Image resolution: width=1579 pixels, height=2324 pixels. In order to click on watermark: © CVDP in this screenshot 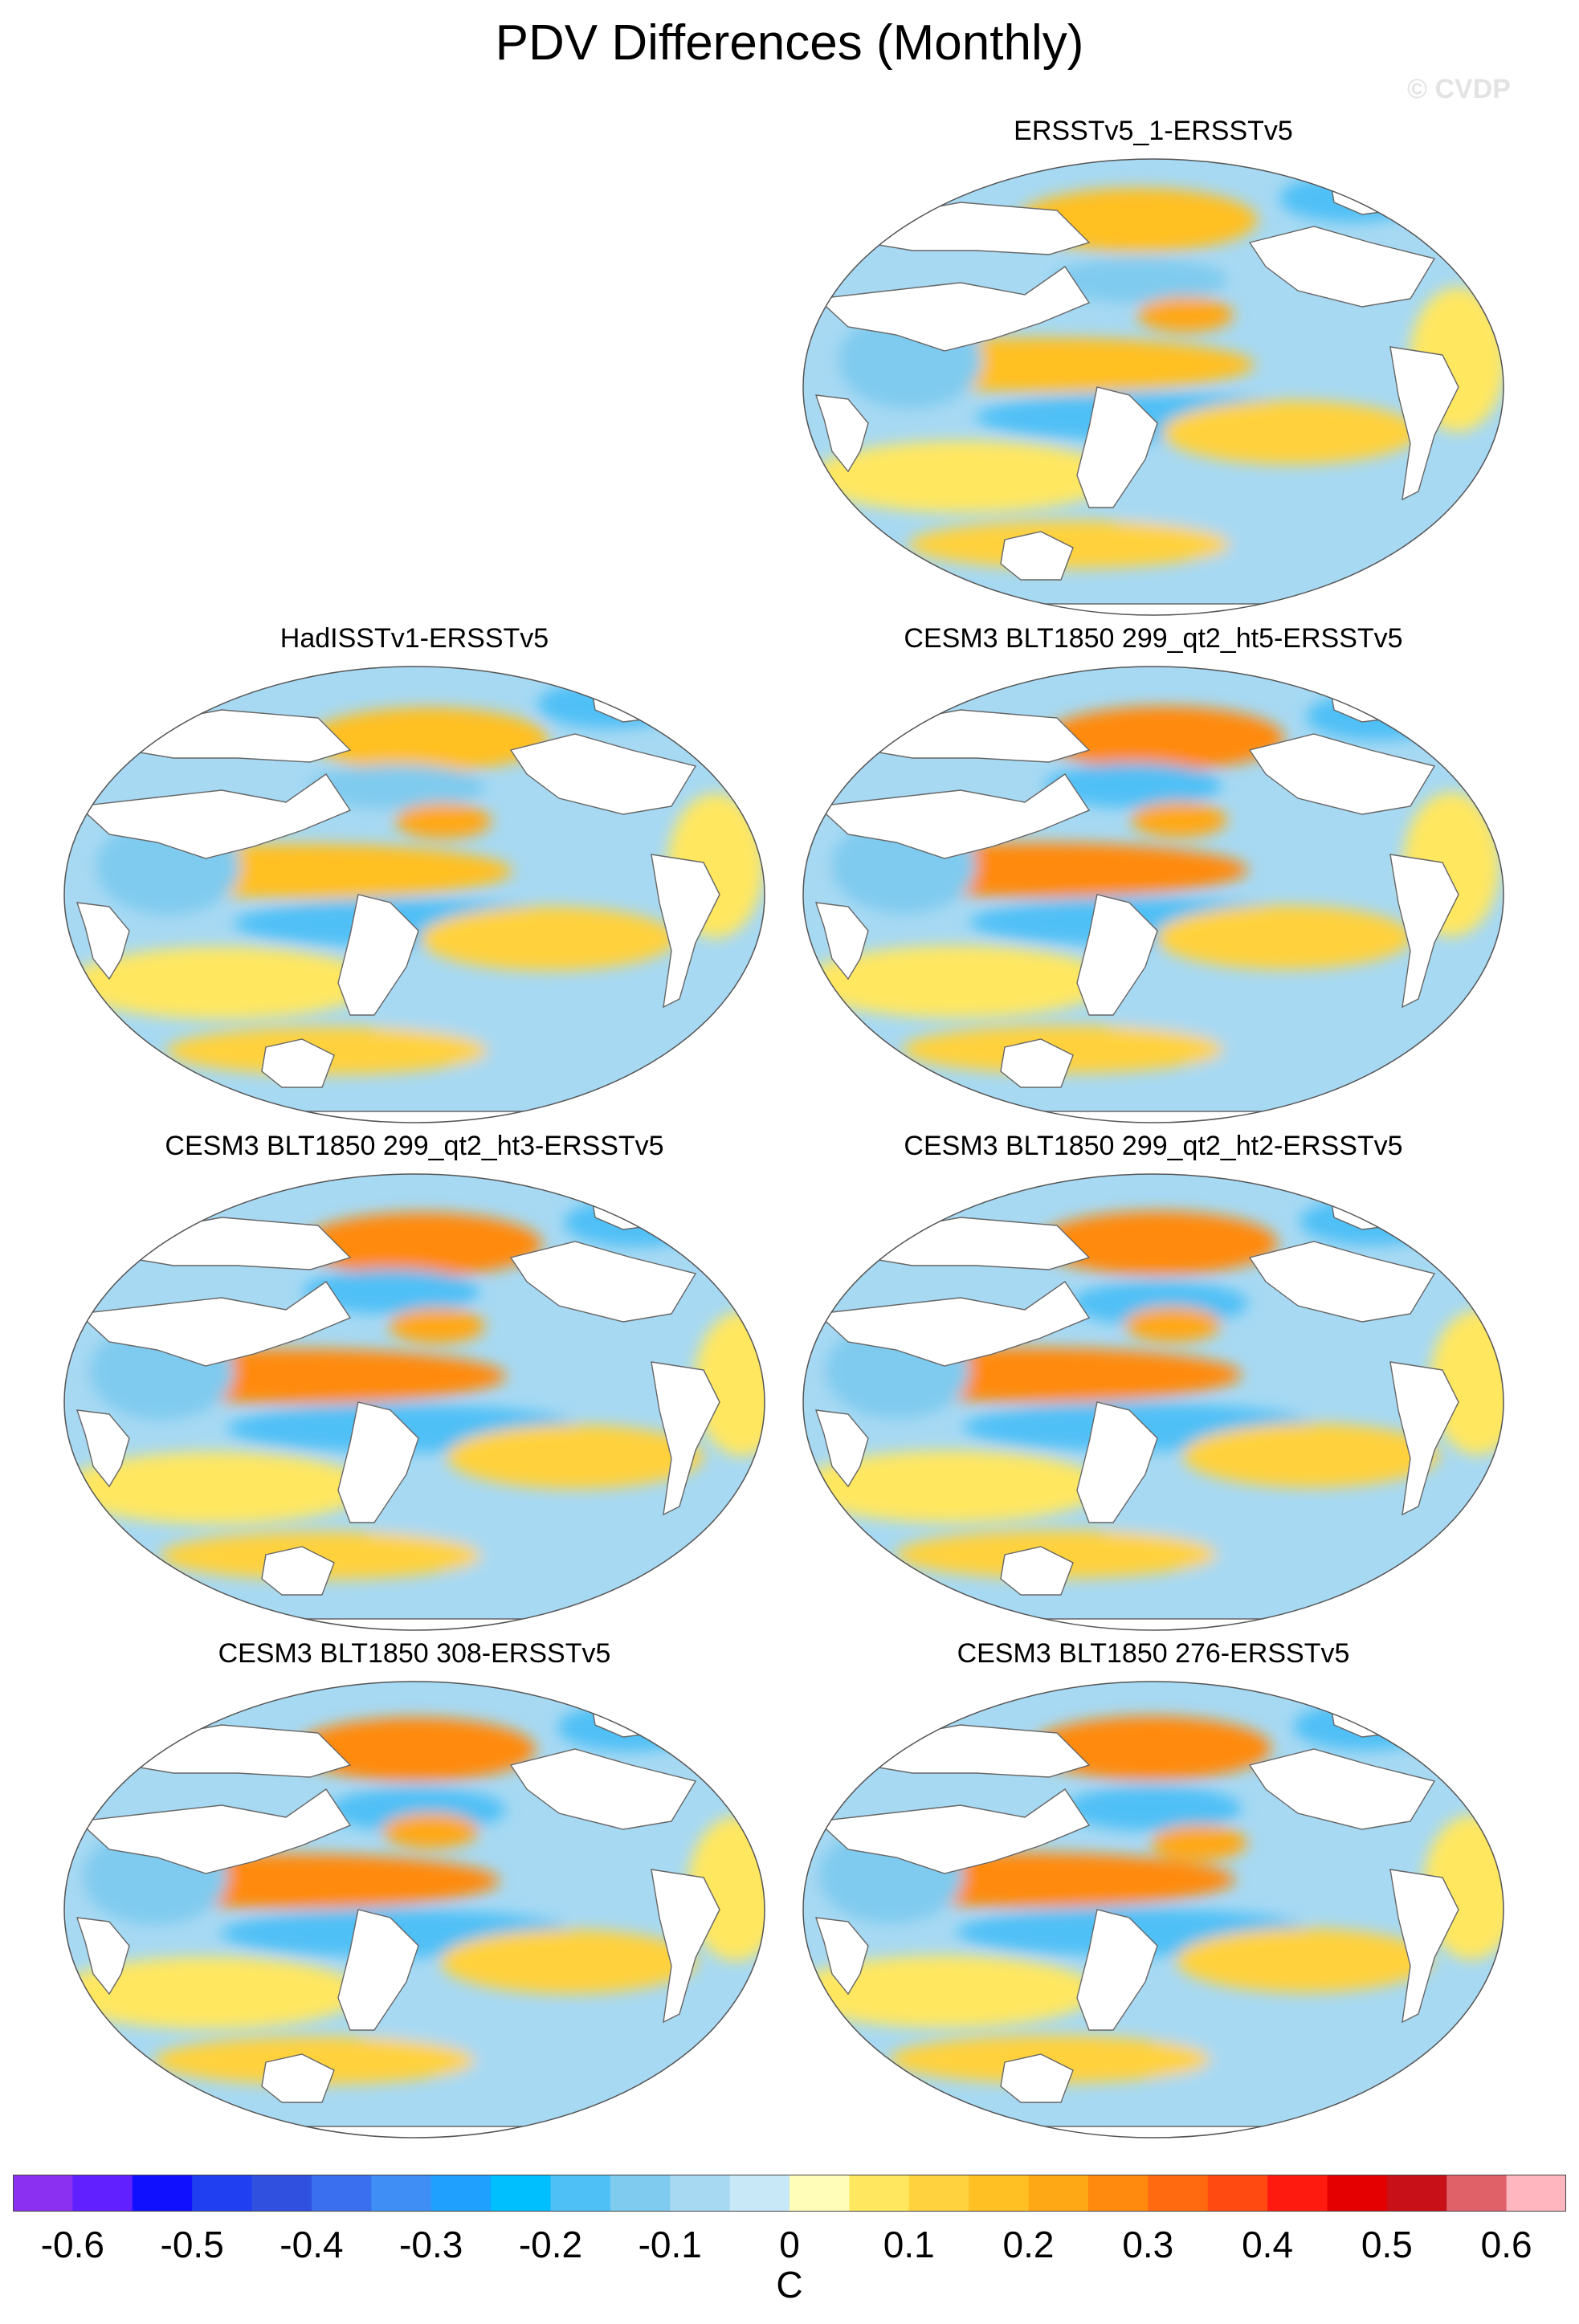, I will do `click(1459, 89)`.